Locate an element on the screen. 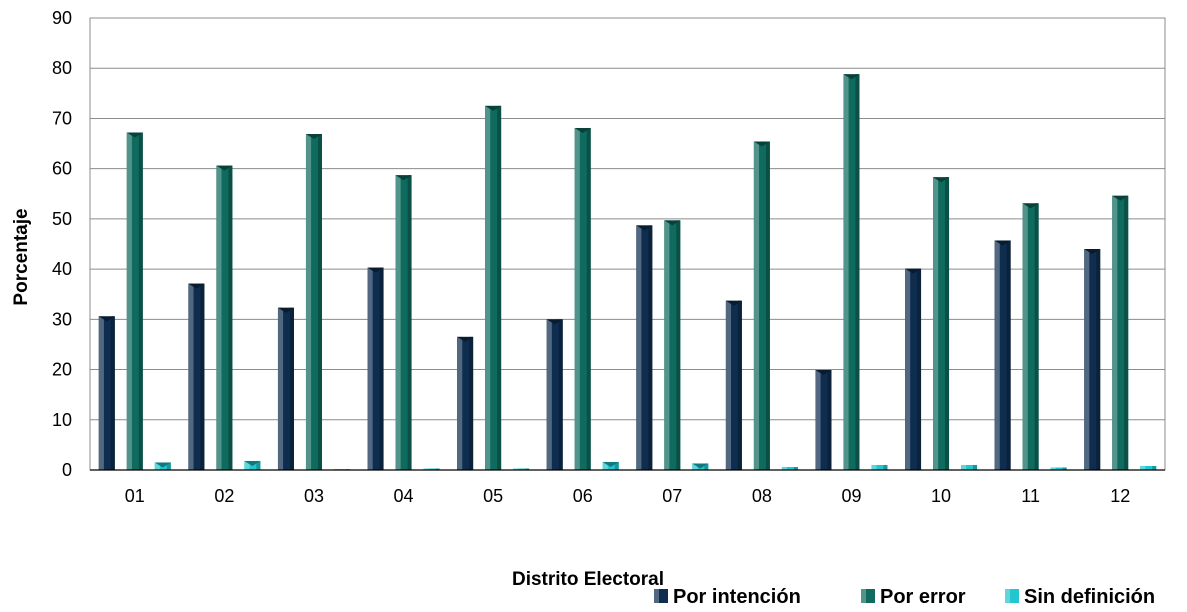  x-tick-label: 03 is located at coordinates (314, 496).